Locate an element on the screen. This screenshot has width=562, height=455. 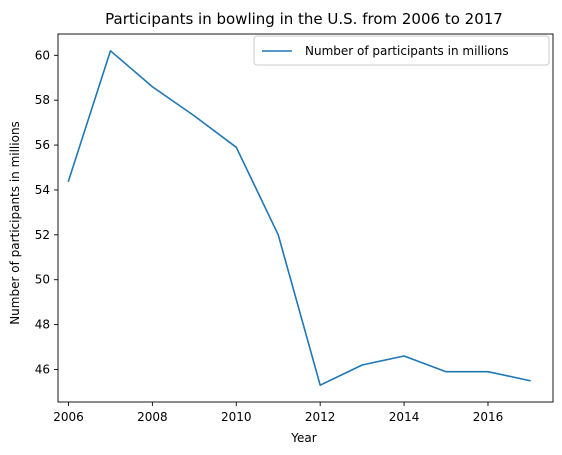
legend-label: Number of participants in millions is located at coordinates (407, 51).